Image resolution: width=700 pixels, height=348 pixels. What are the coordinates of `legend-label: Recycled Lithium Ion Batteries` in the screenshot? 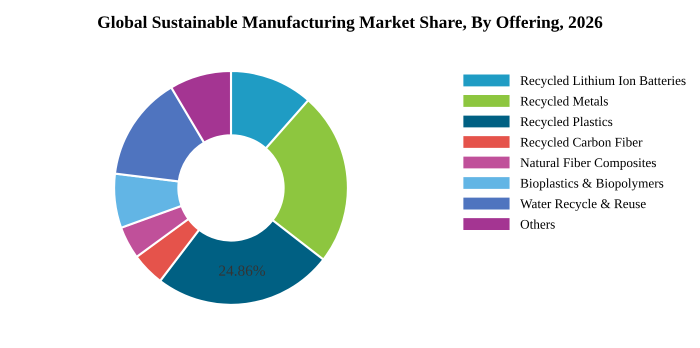 It's located at (603, 82).